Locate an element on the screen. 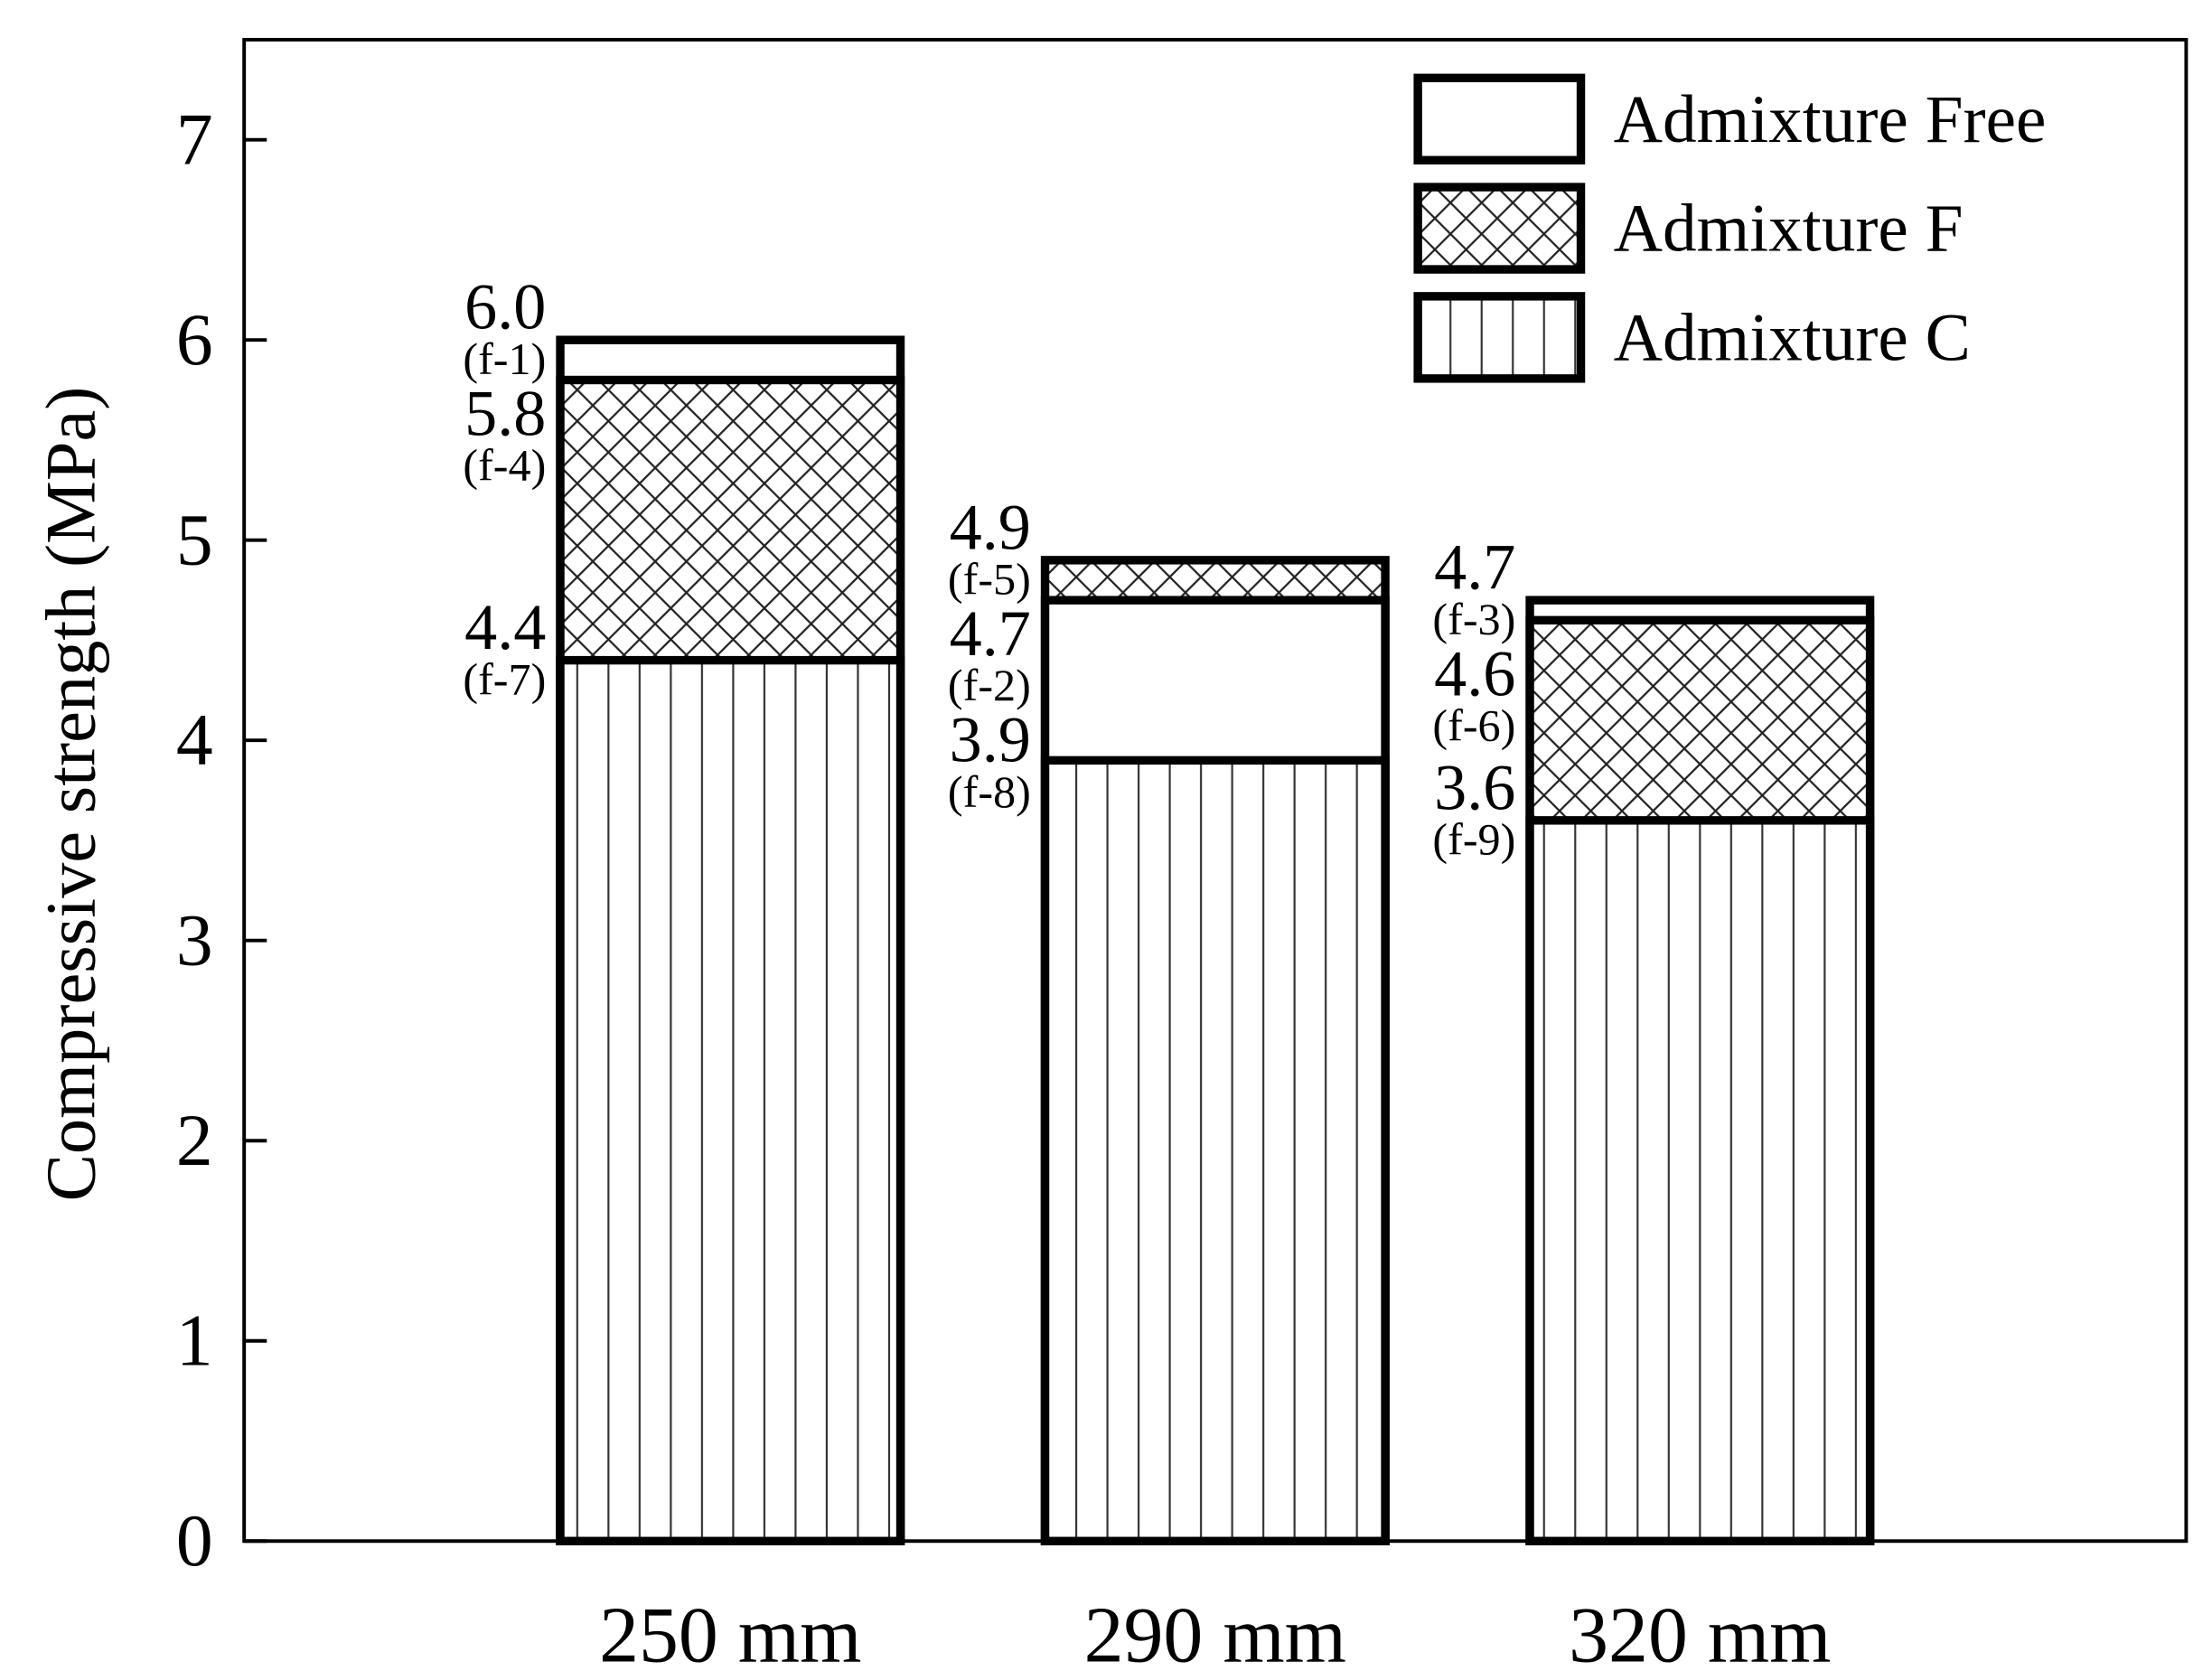  data-tag: (f-6) is located at coordinates (1473, 724).